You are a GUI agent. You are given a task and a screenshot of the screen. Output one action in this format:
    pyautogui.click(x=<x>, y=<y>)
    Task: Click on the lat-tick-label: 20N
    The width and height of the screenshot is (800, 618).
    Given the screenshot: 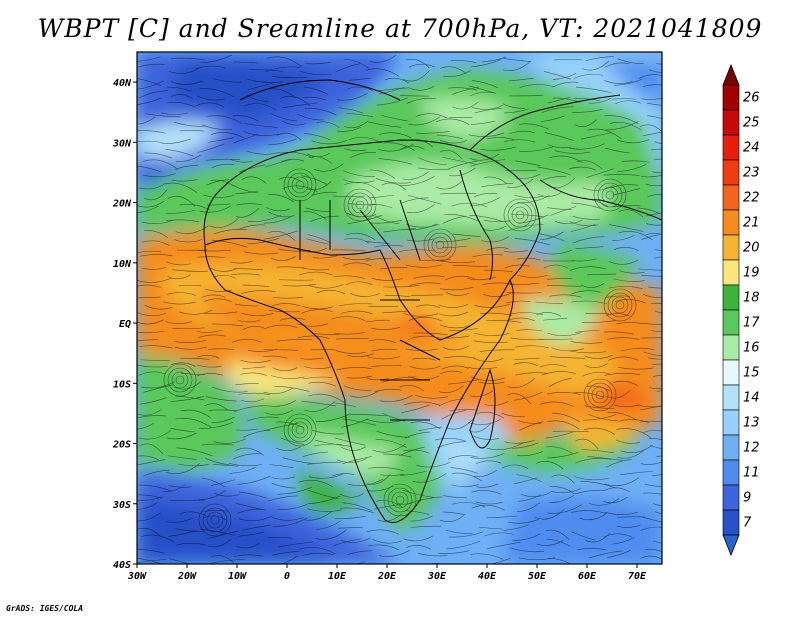 What is the action you would take?
    pyautogui.click(x=122, y=204)
    